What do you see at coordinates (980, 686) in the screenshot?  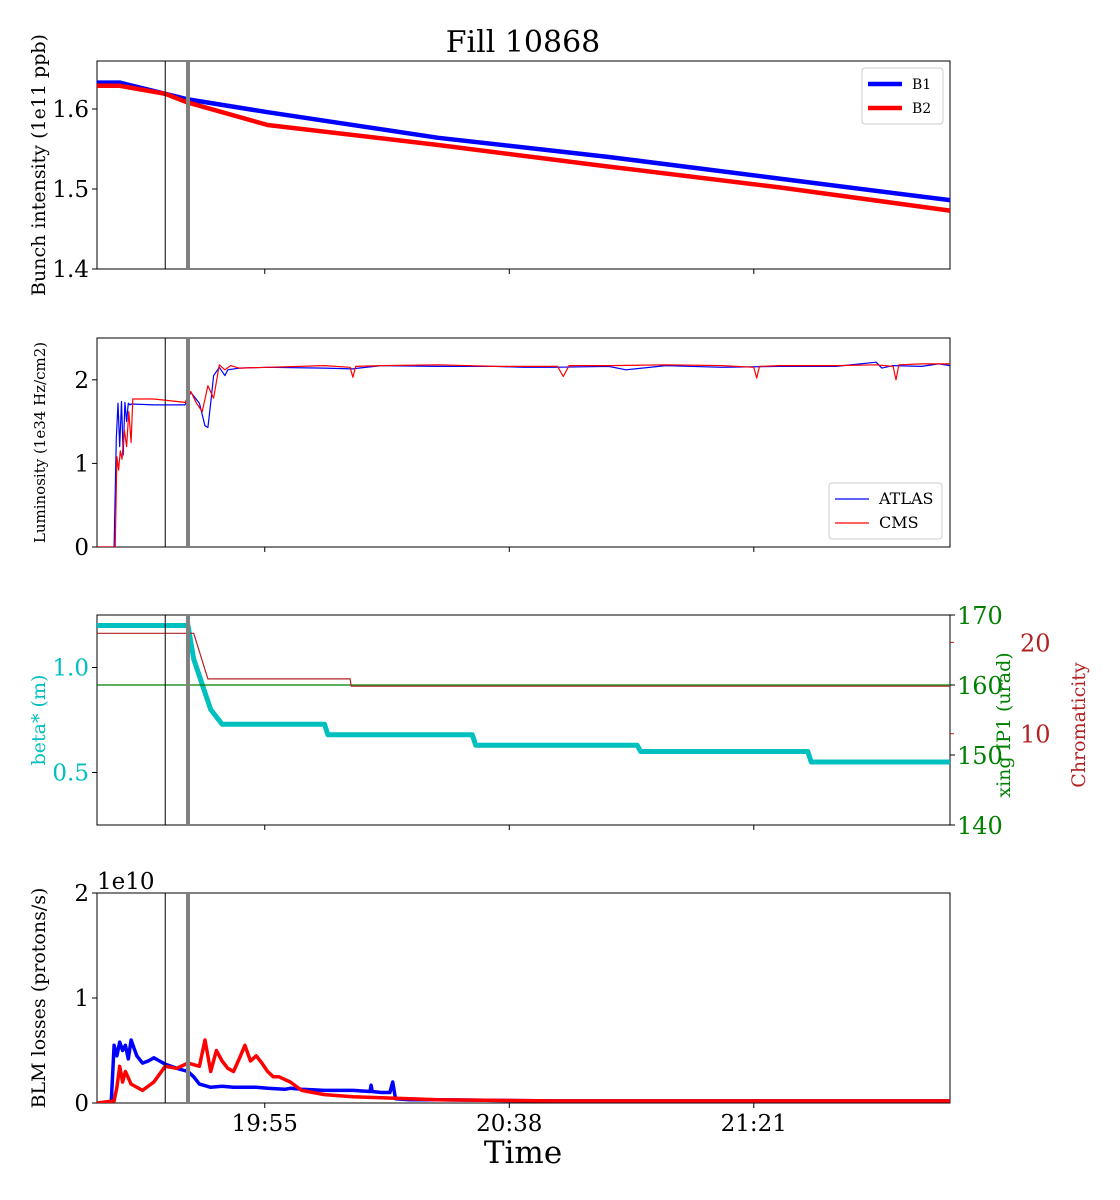 I see `y-right-tick-label: 160` at bounding box center [980, 686].